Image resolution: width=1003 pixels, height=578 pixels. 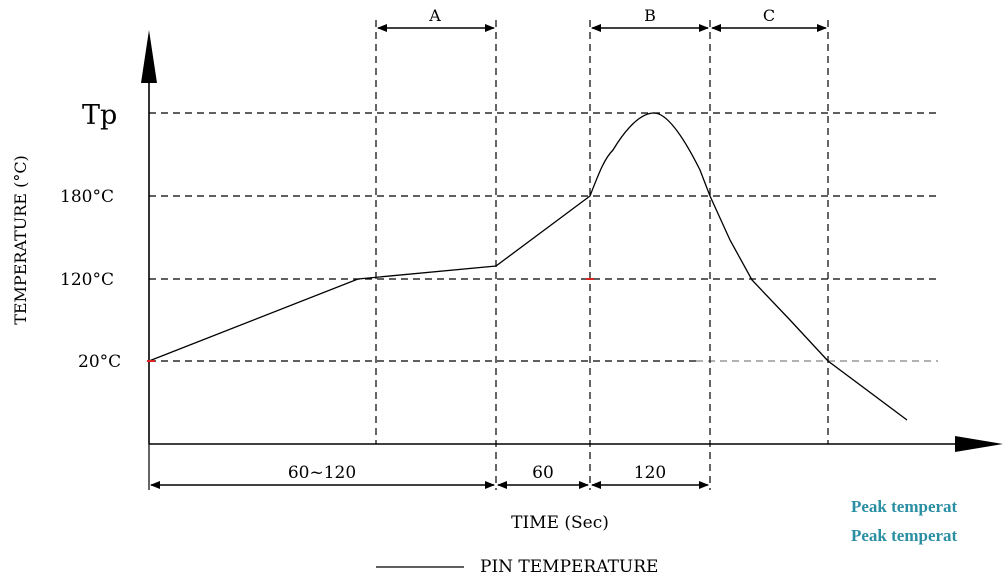 What do you see at coordinates (904, 535) in the screenshot?
I see `side-note-2: Peak temperat` at bounding box center [904, 535].